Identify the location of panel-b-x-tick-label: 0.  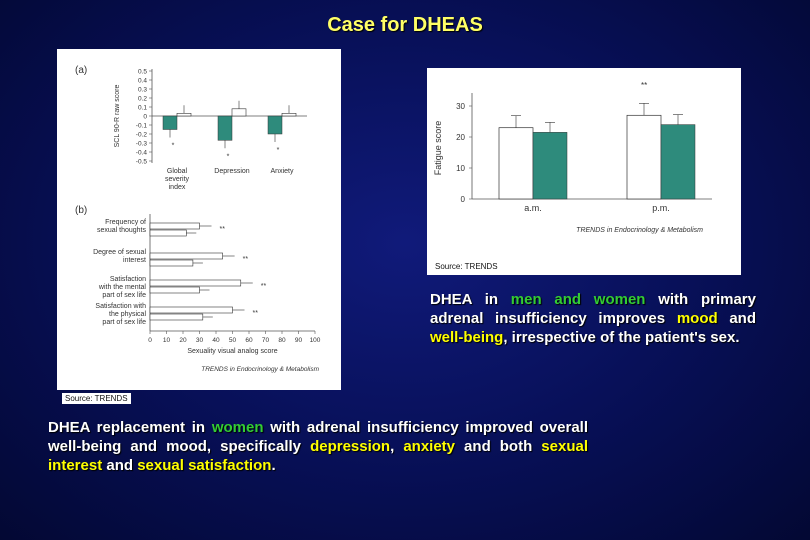
(150, 340).